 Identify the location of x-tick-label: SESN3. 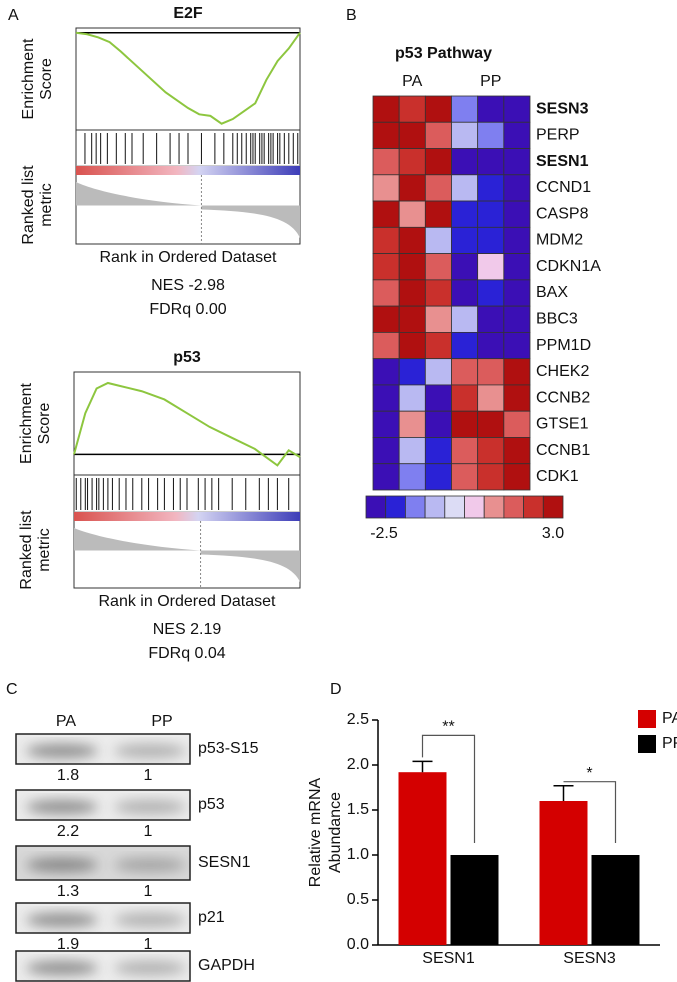
(589, 958).